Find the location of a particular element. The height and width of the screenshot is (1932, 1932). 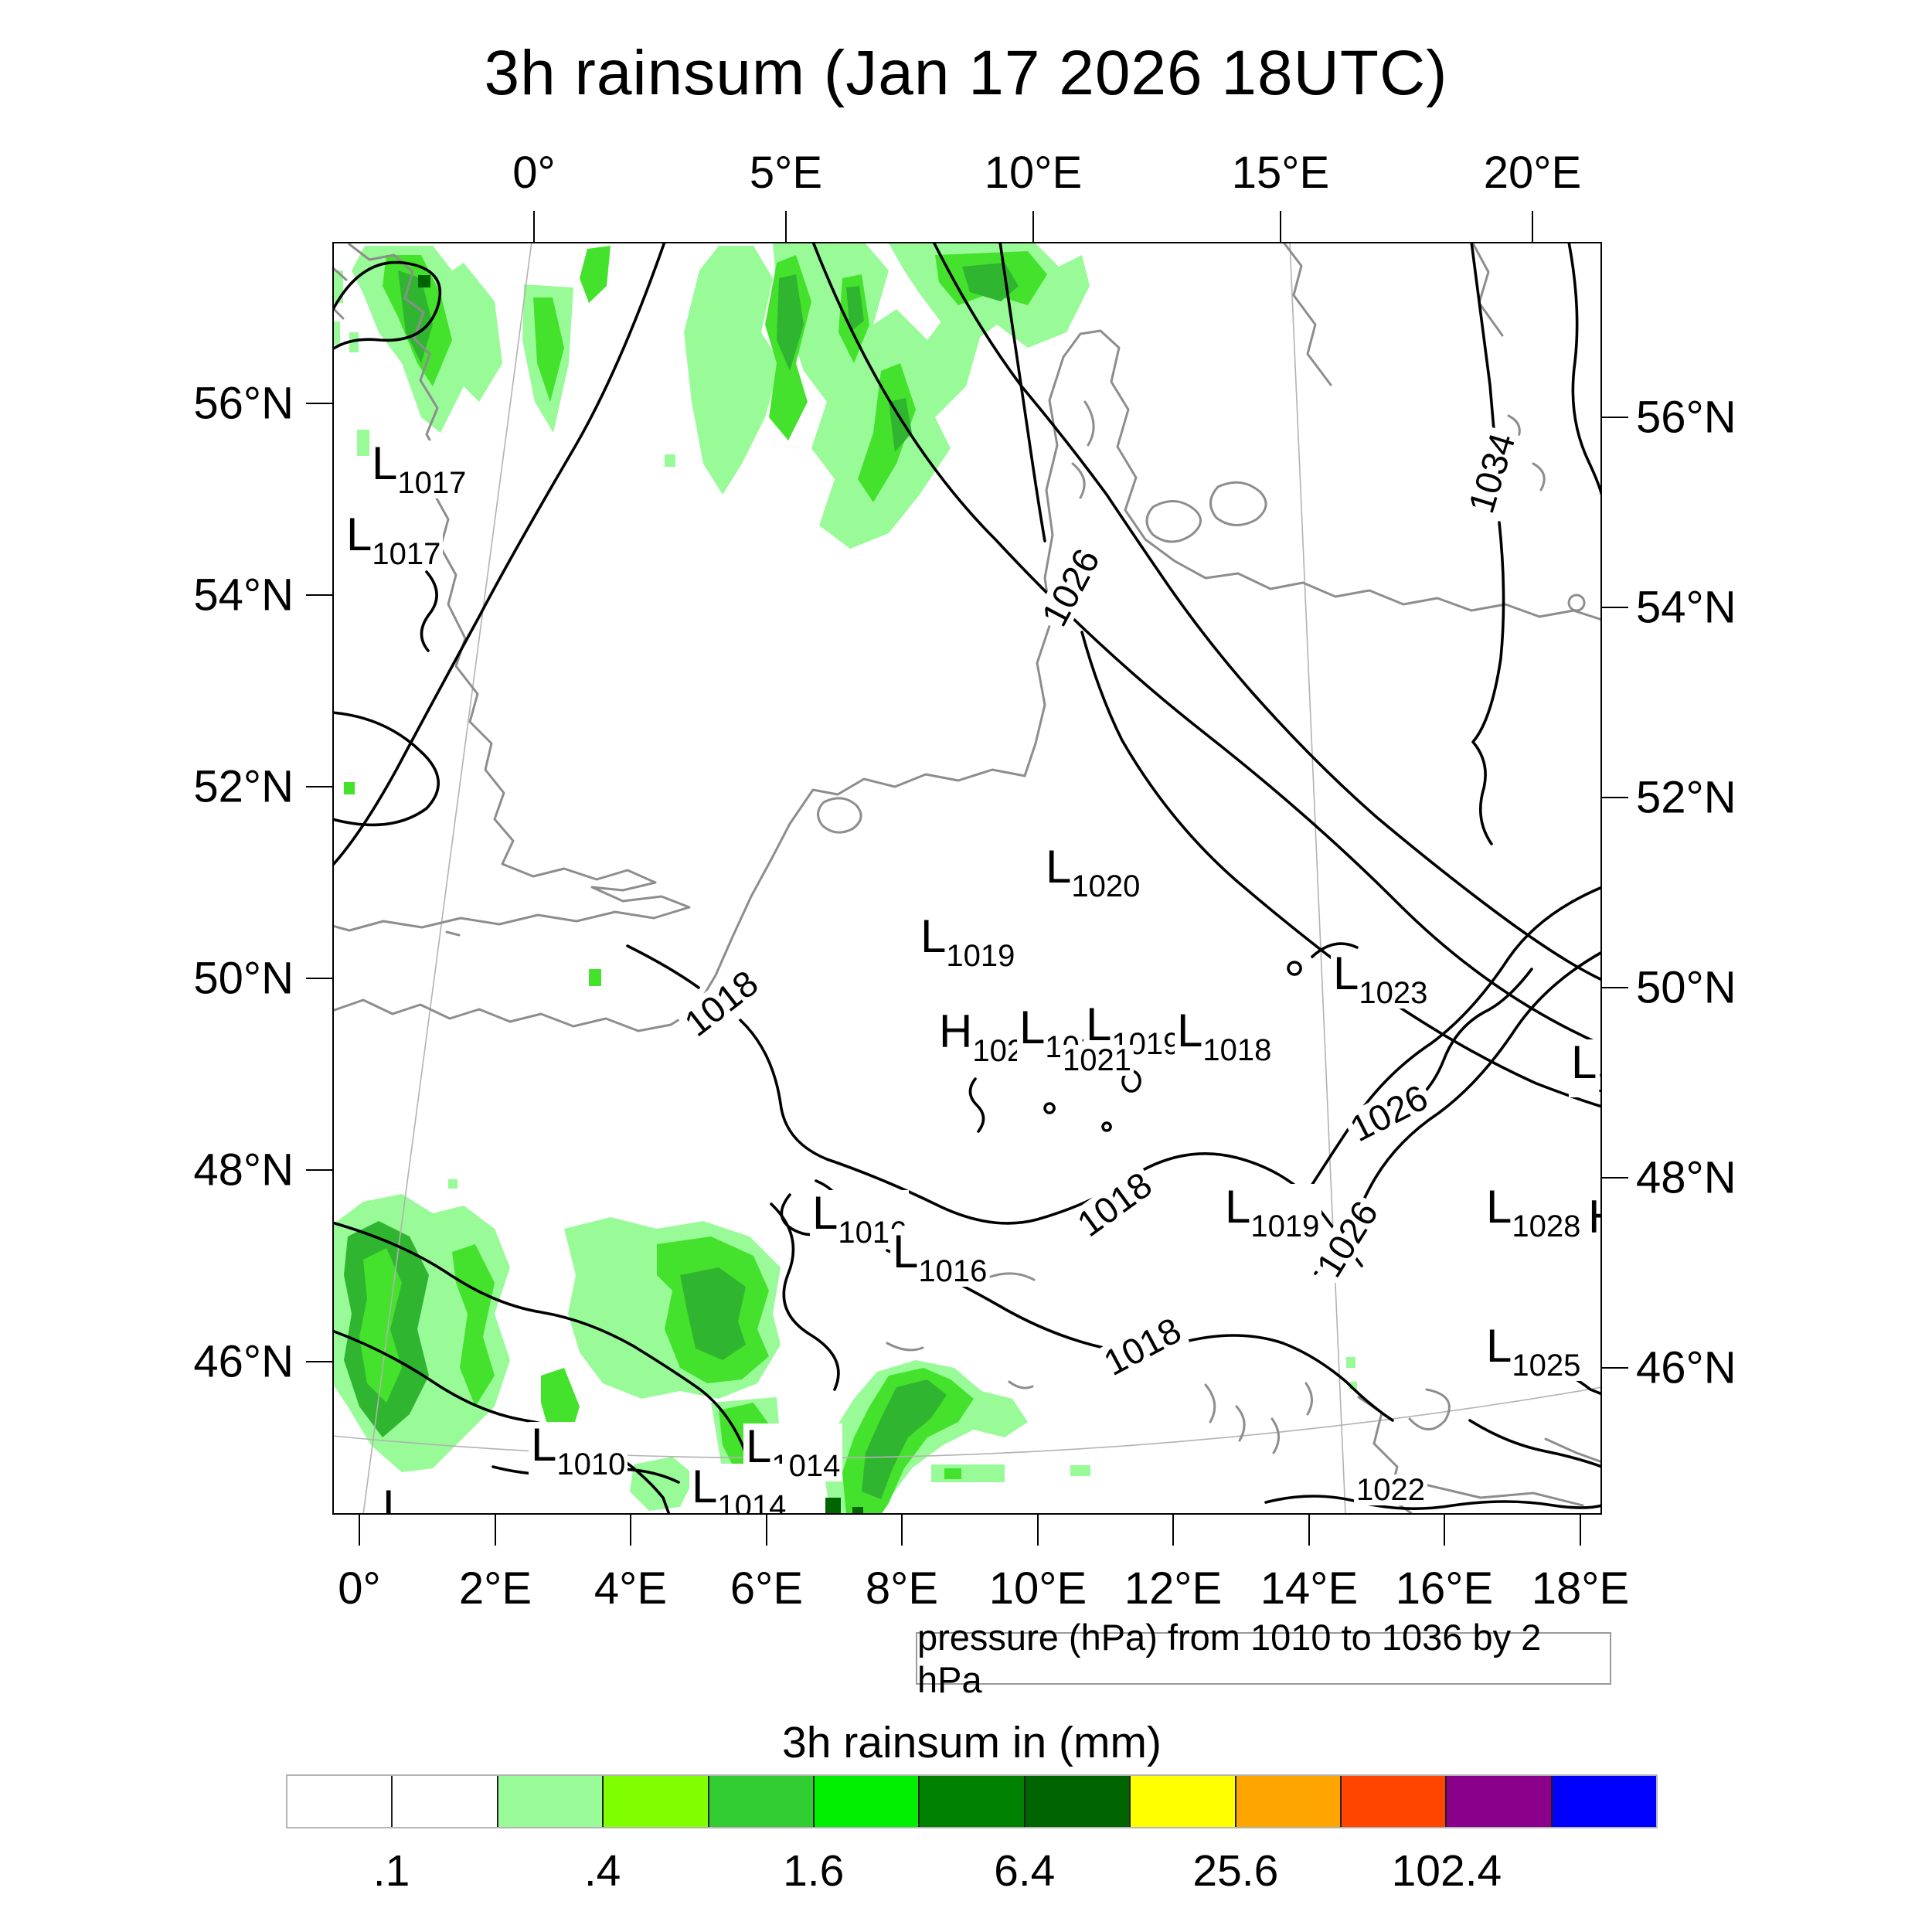

left-axis-label: 52°N is located at coordinates (244, 787).